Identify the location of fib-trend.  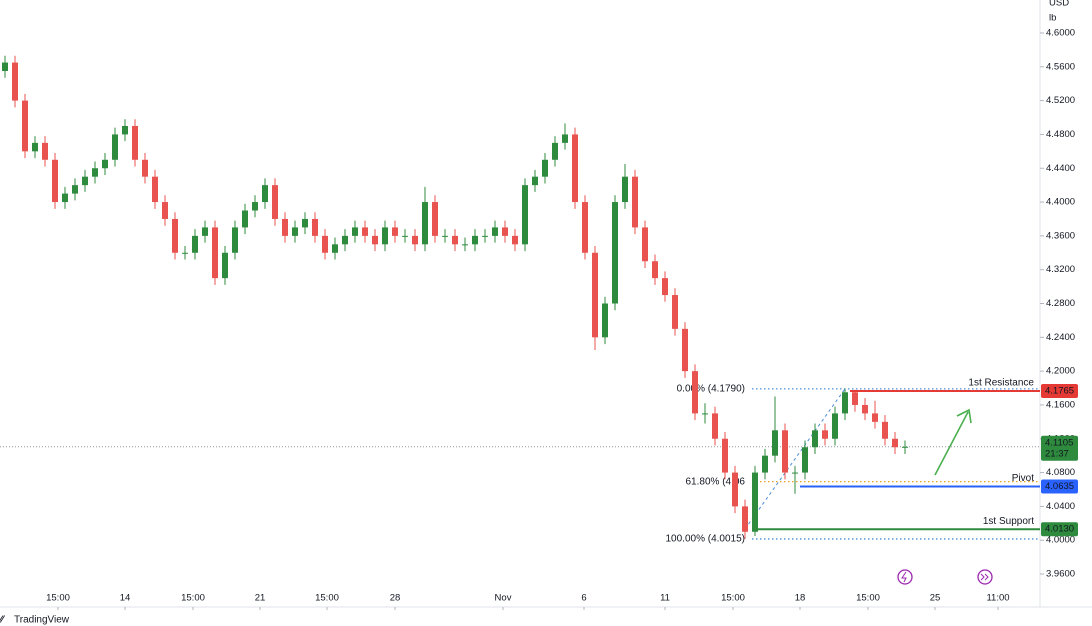
(795, 459).